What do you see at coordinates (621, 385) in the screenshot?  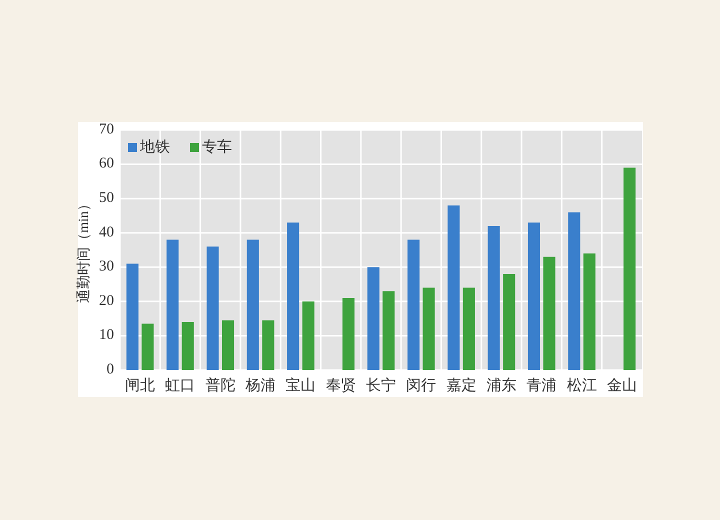 I see `x-tick-label: 金山` at bounding box center [621, 385].